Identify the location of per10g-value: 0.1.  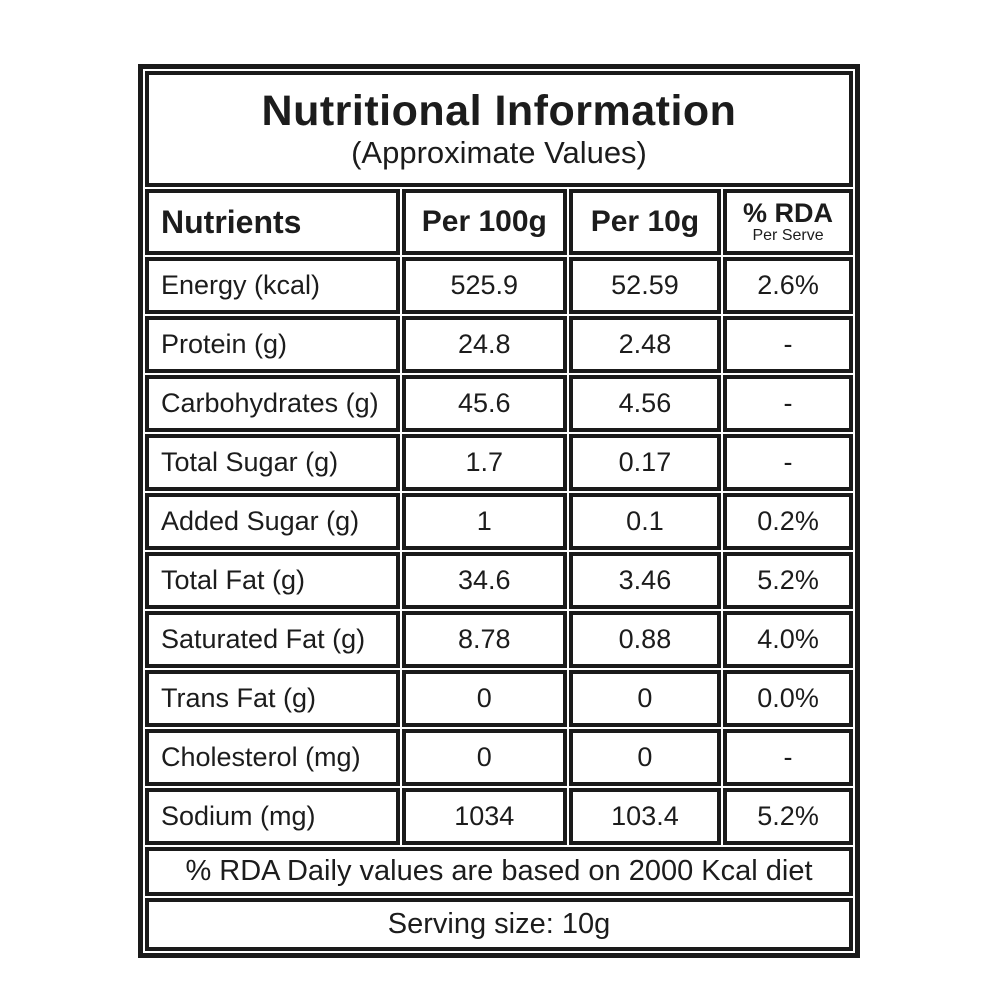
(645, 521).